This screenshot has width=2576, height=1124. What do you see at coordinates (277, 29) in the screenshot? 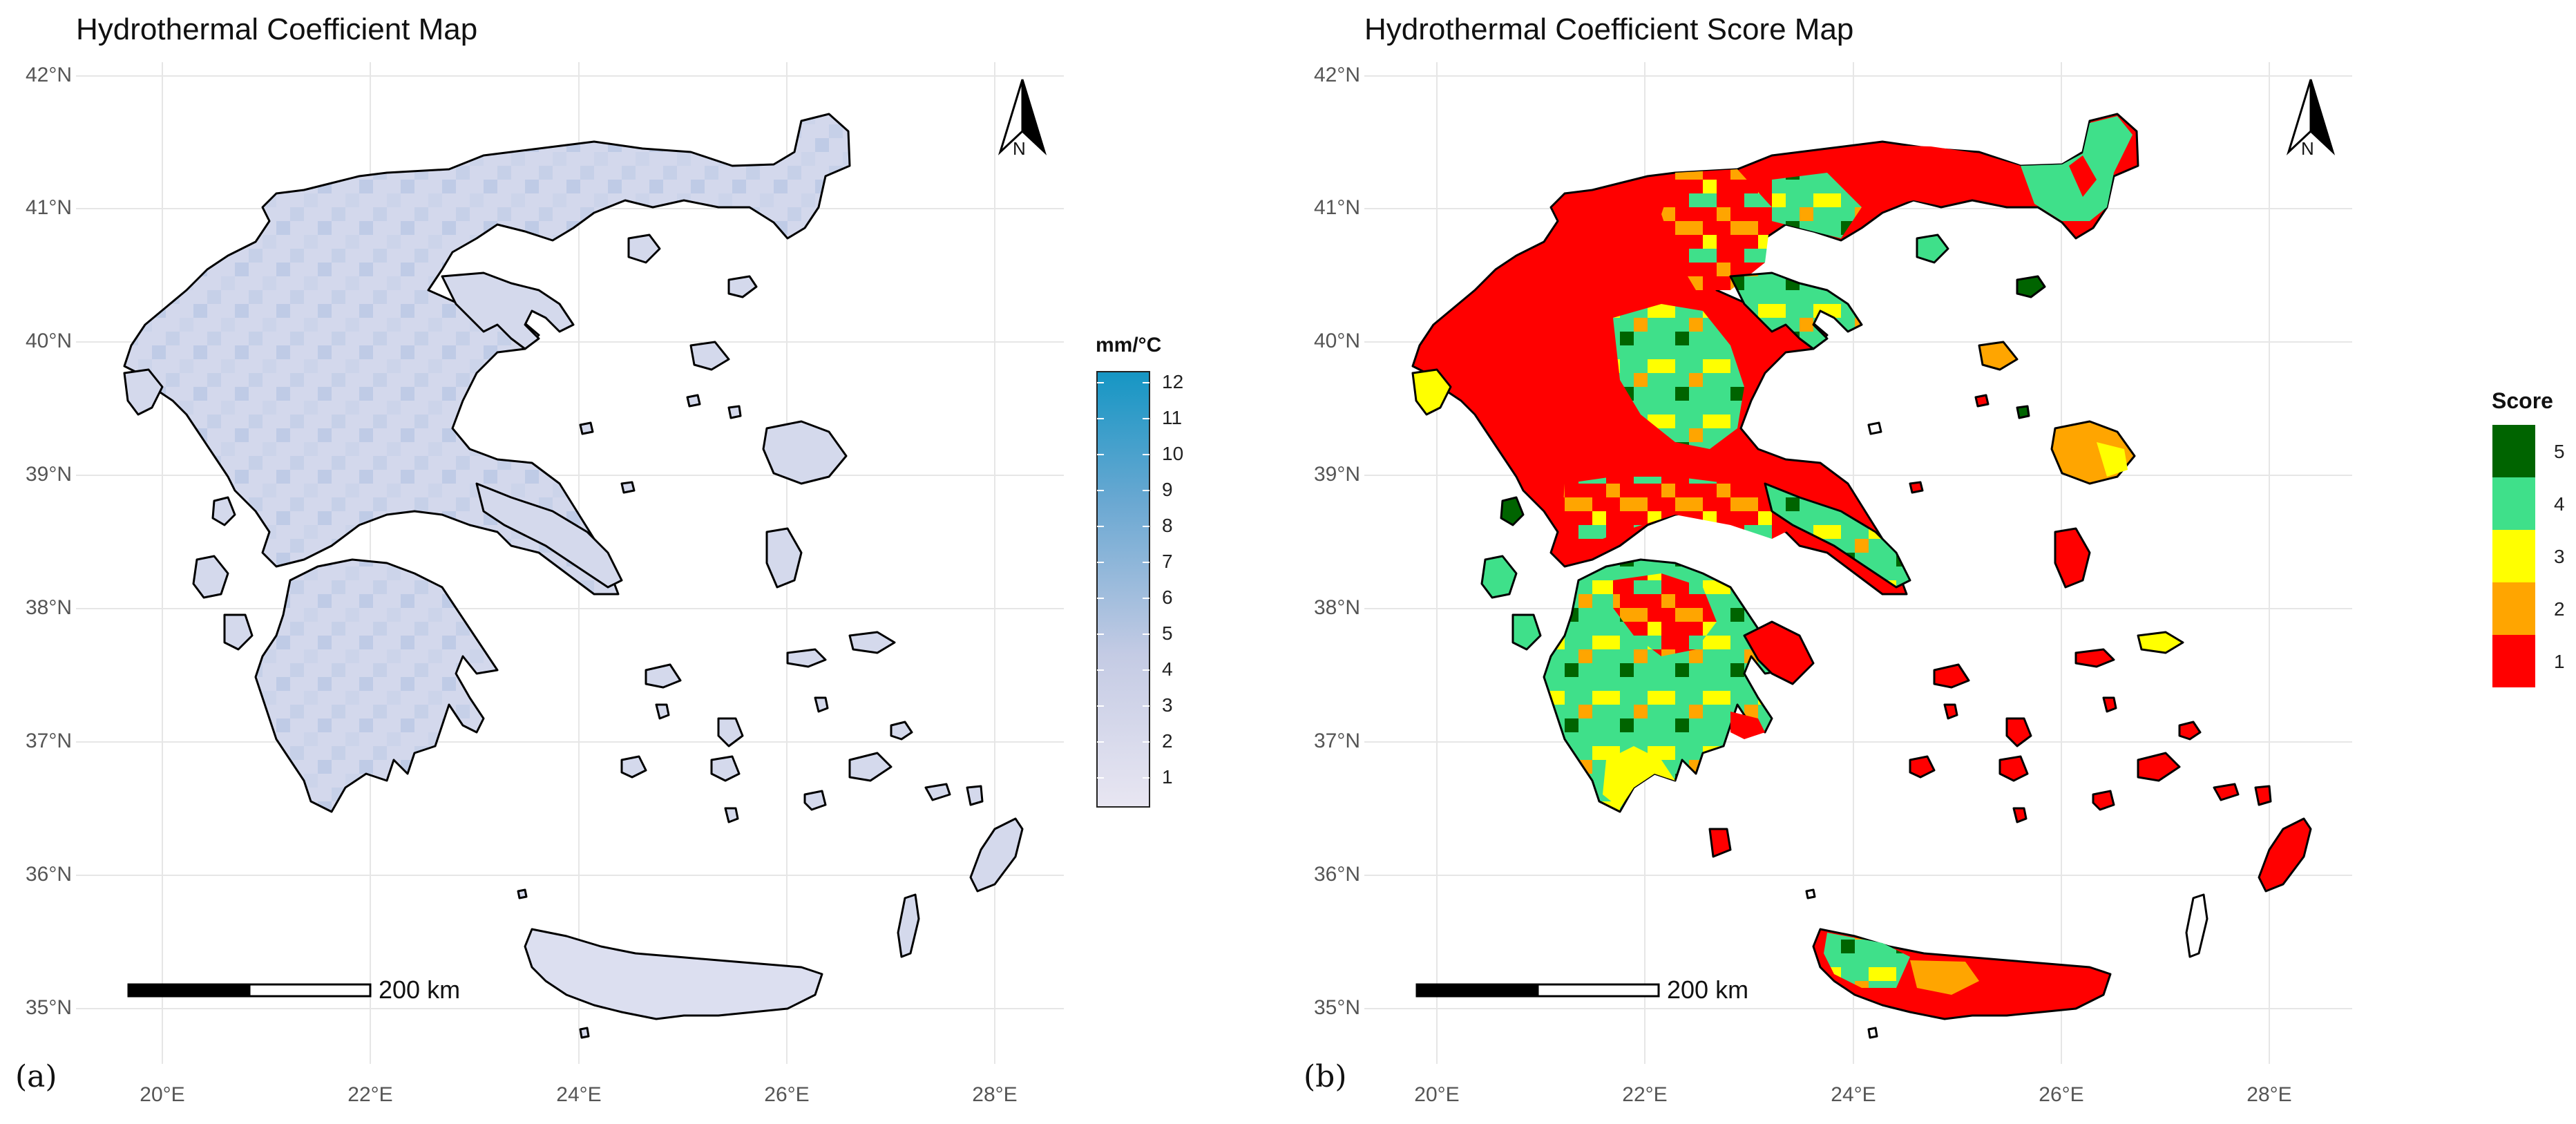
I see `map-title: Hydrothermal Coefficient Map` at bounding box center [277, 29].